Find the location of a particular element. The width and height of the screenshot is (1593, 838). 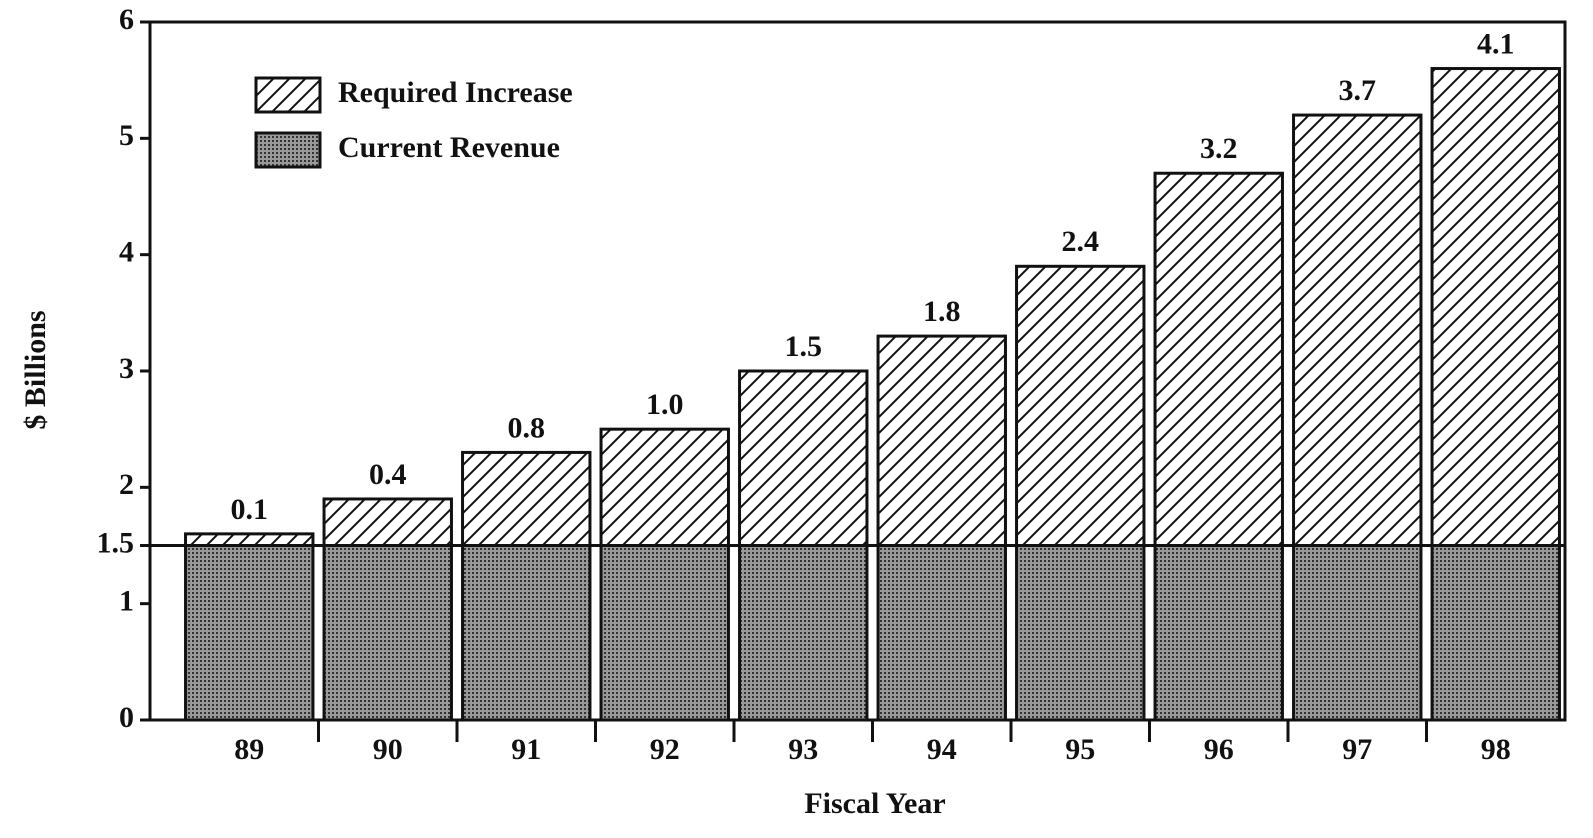

x-tick-label: 93 is located at coordinates (803, 749).